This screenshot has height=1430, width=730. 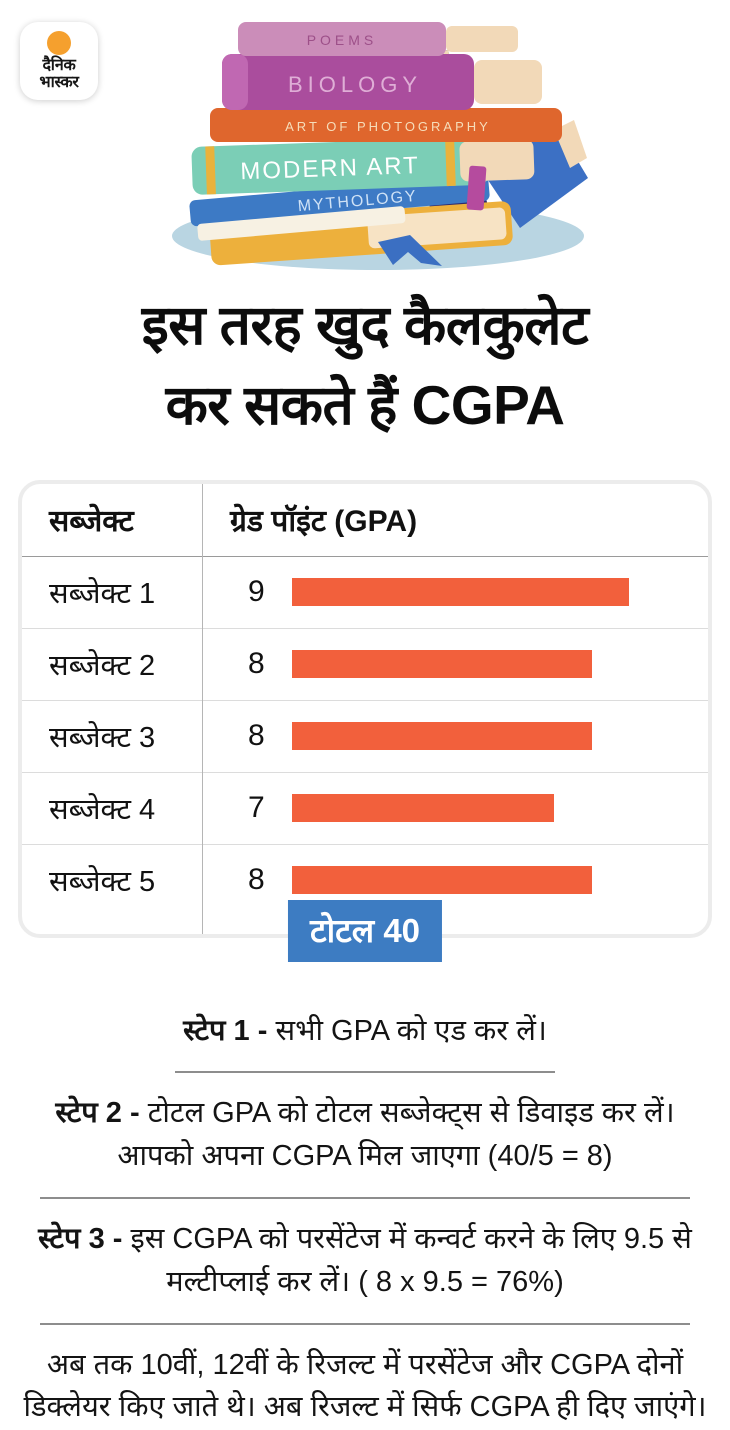 I want to click on table-header-row: सब्जेक्ट ग्रेड पॉइंट (GPA), so click(x=365, y=520).